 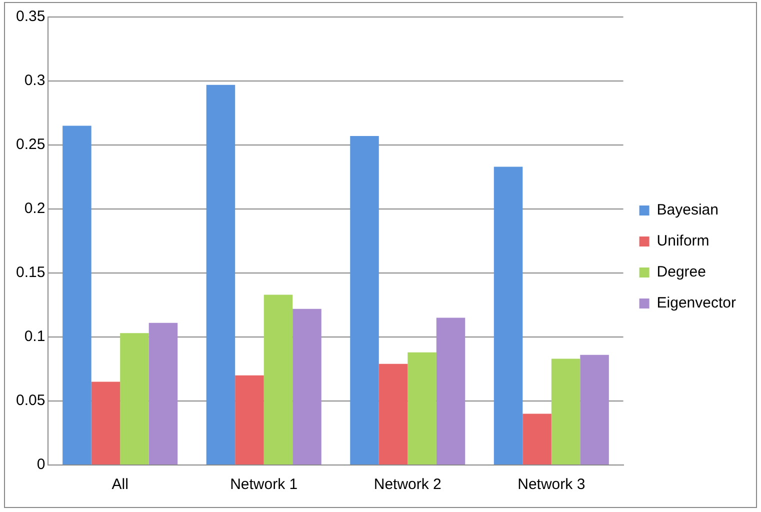 What do you see at coordinates (687, 210) in the screenshot?
I see `legend-label: Bayesian` at bounding box center [687, 210].